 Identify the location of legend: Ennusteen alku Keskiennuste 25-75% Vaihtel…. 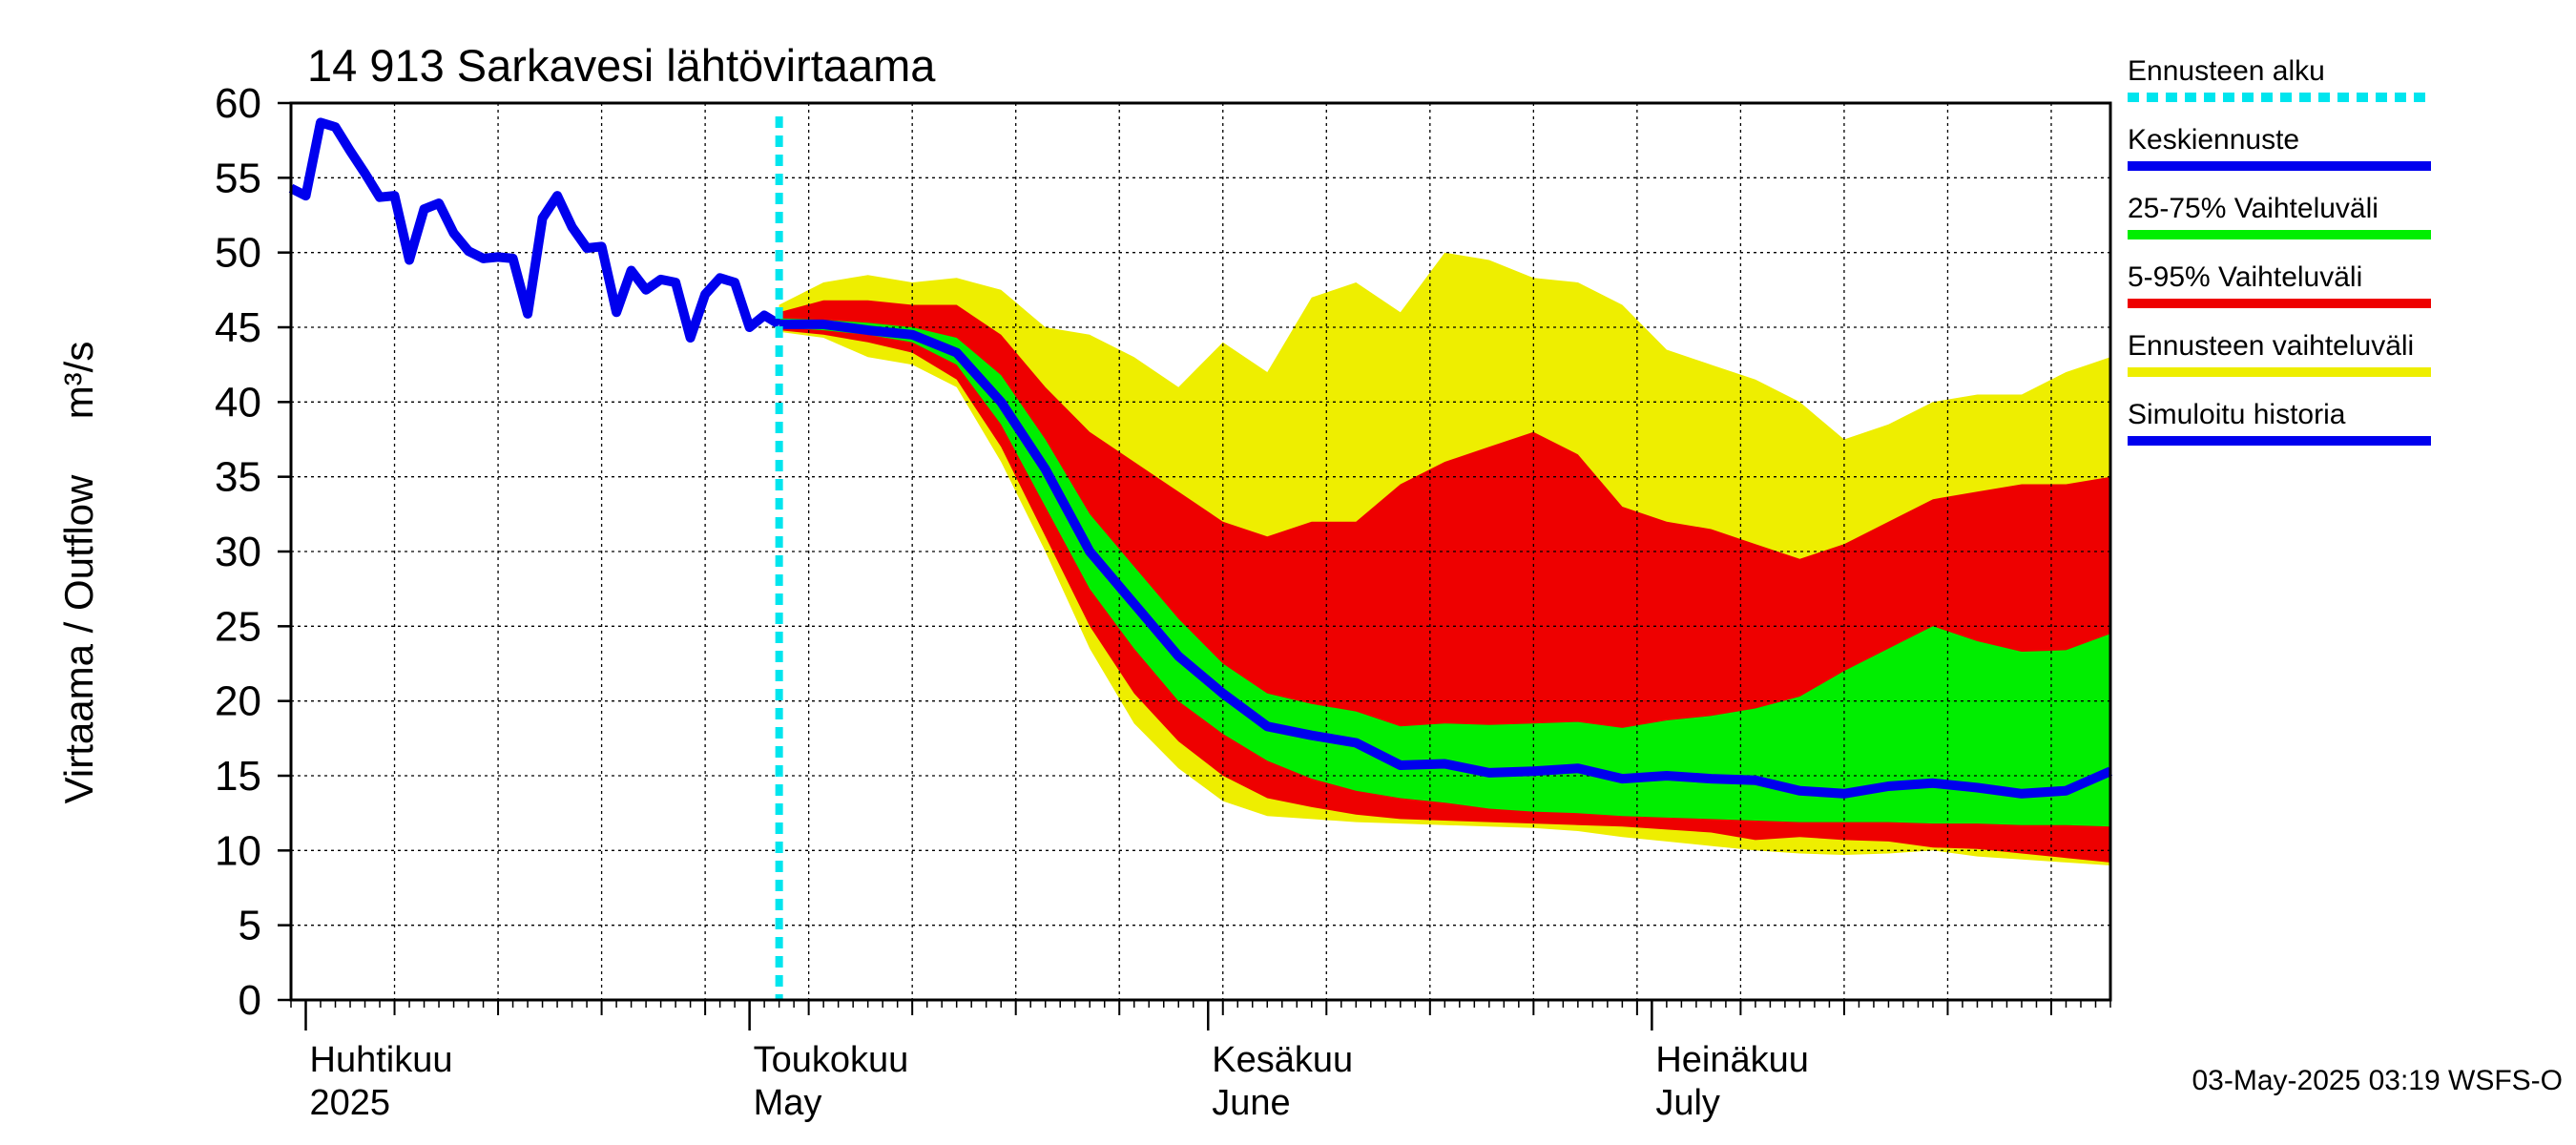
(2279, 251).